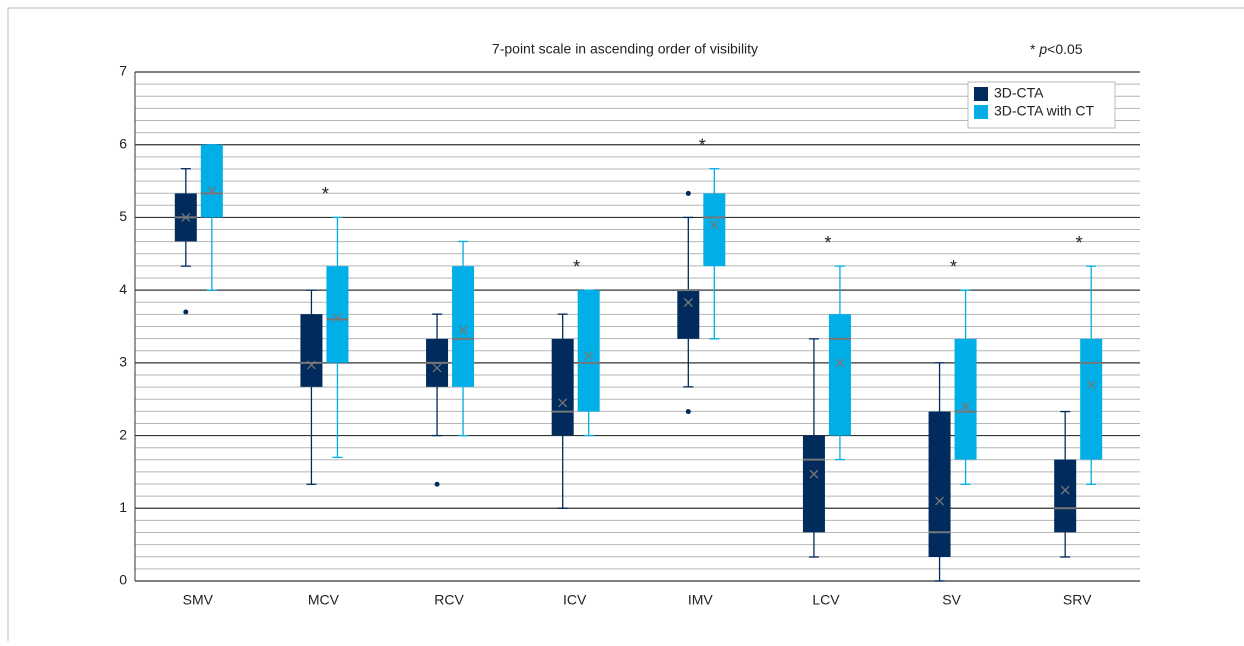 The image size is (1244, 646). What do you see at coordinates (123, 289) in the screenshot?
I see `y-tick-label: 4` at bounding box center [123, 289].